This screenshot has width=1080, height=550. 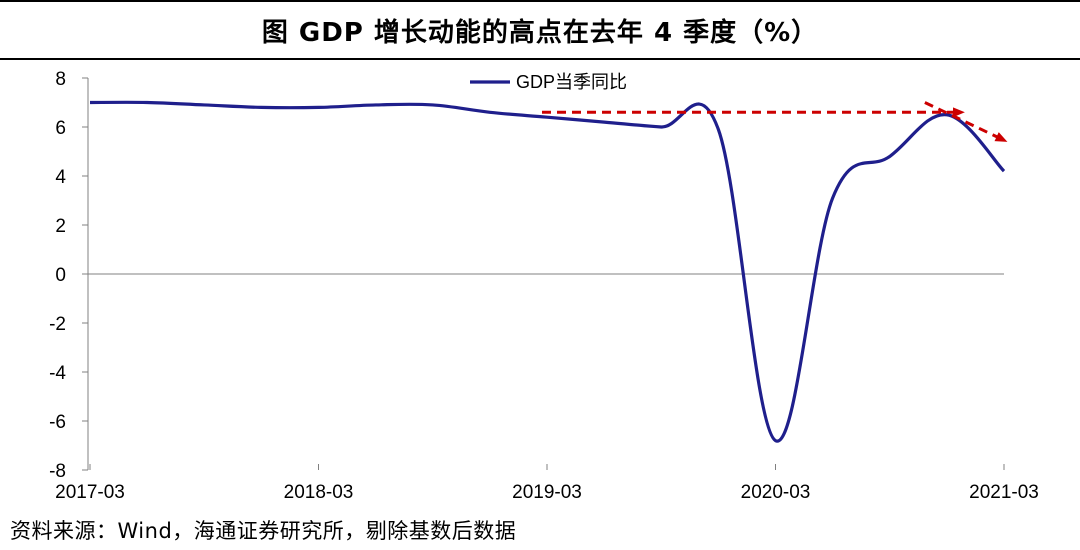 I want to click on chart-title-bar: 图 GDP 增长动能的高点在去年 4 季度（%）, so click(x=540, y=30).